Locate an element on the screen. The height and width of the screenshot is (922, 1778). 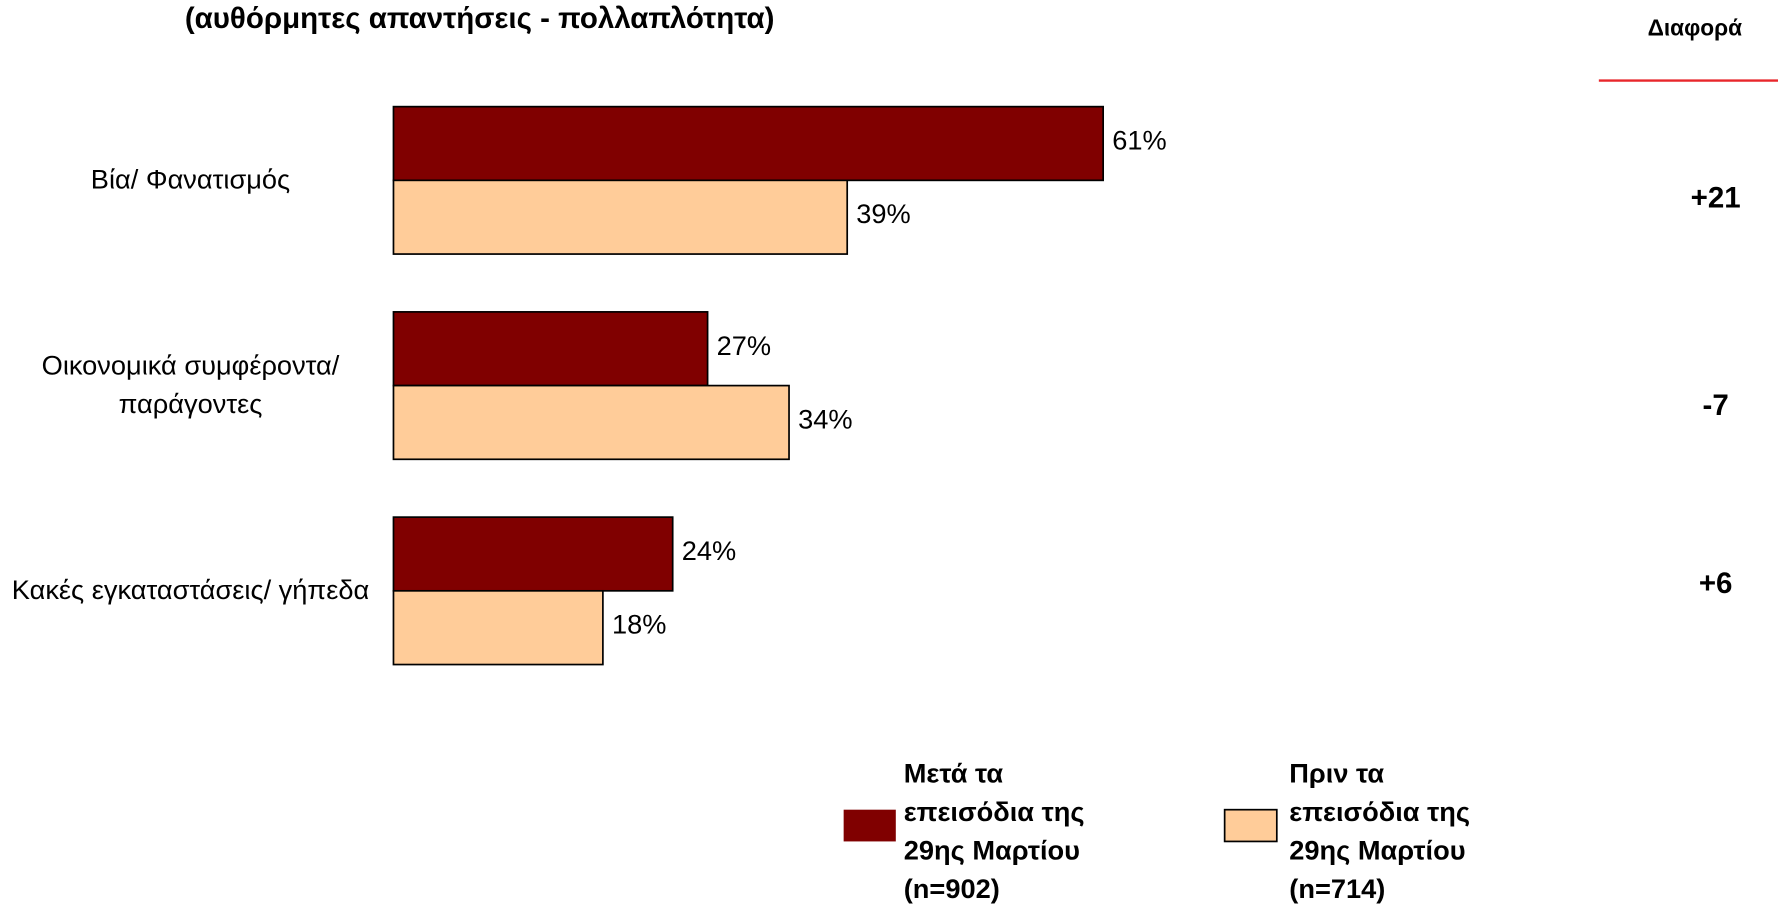
value-label: 34% is located at coordinates (825, 418).